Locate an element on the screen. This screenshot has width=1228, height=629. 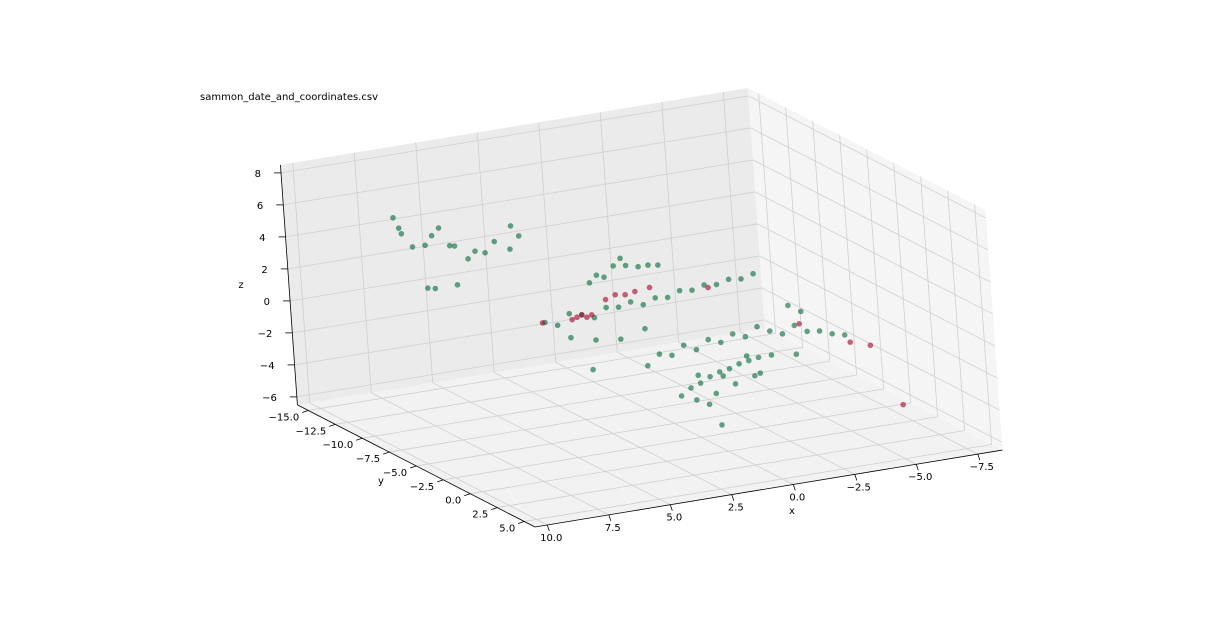
tick-label: −15.0 is located at coordinates (284, 417).